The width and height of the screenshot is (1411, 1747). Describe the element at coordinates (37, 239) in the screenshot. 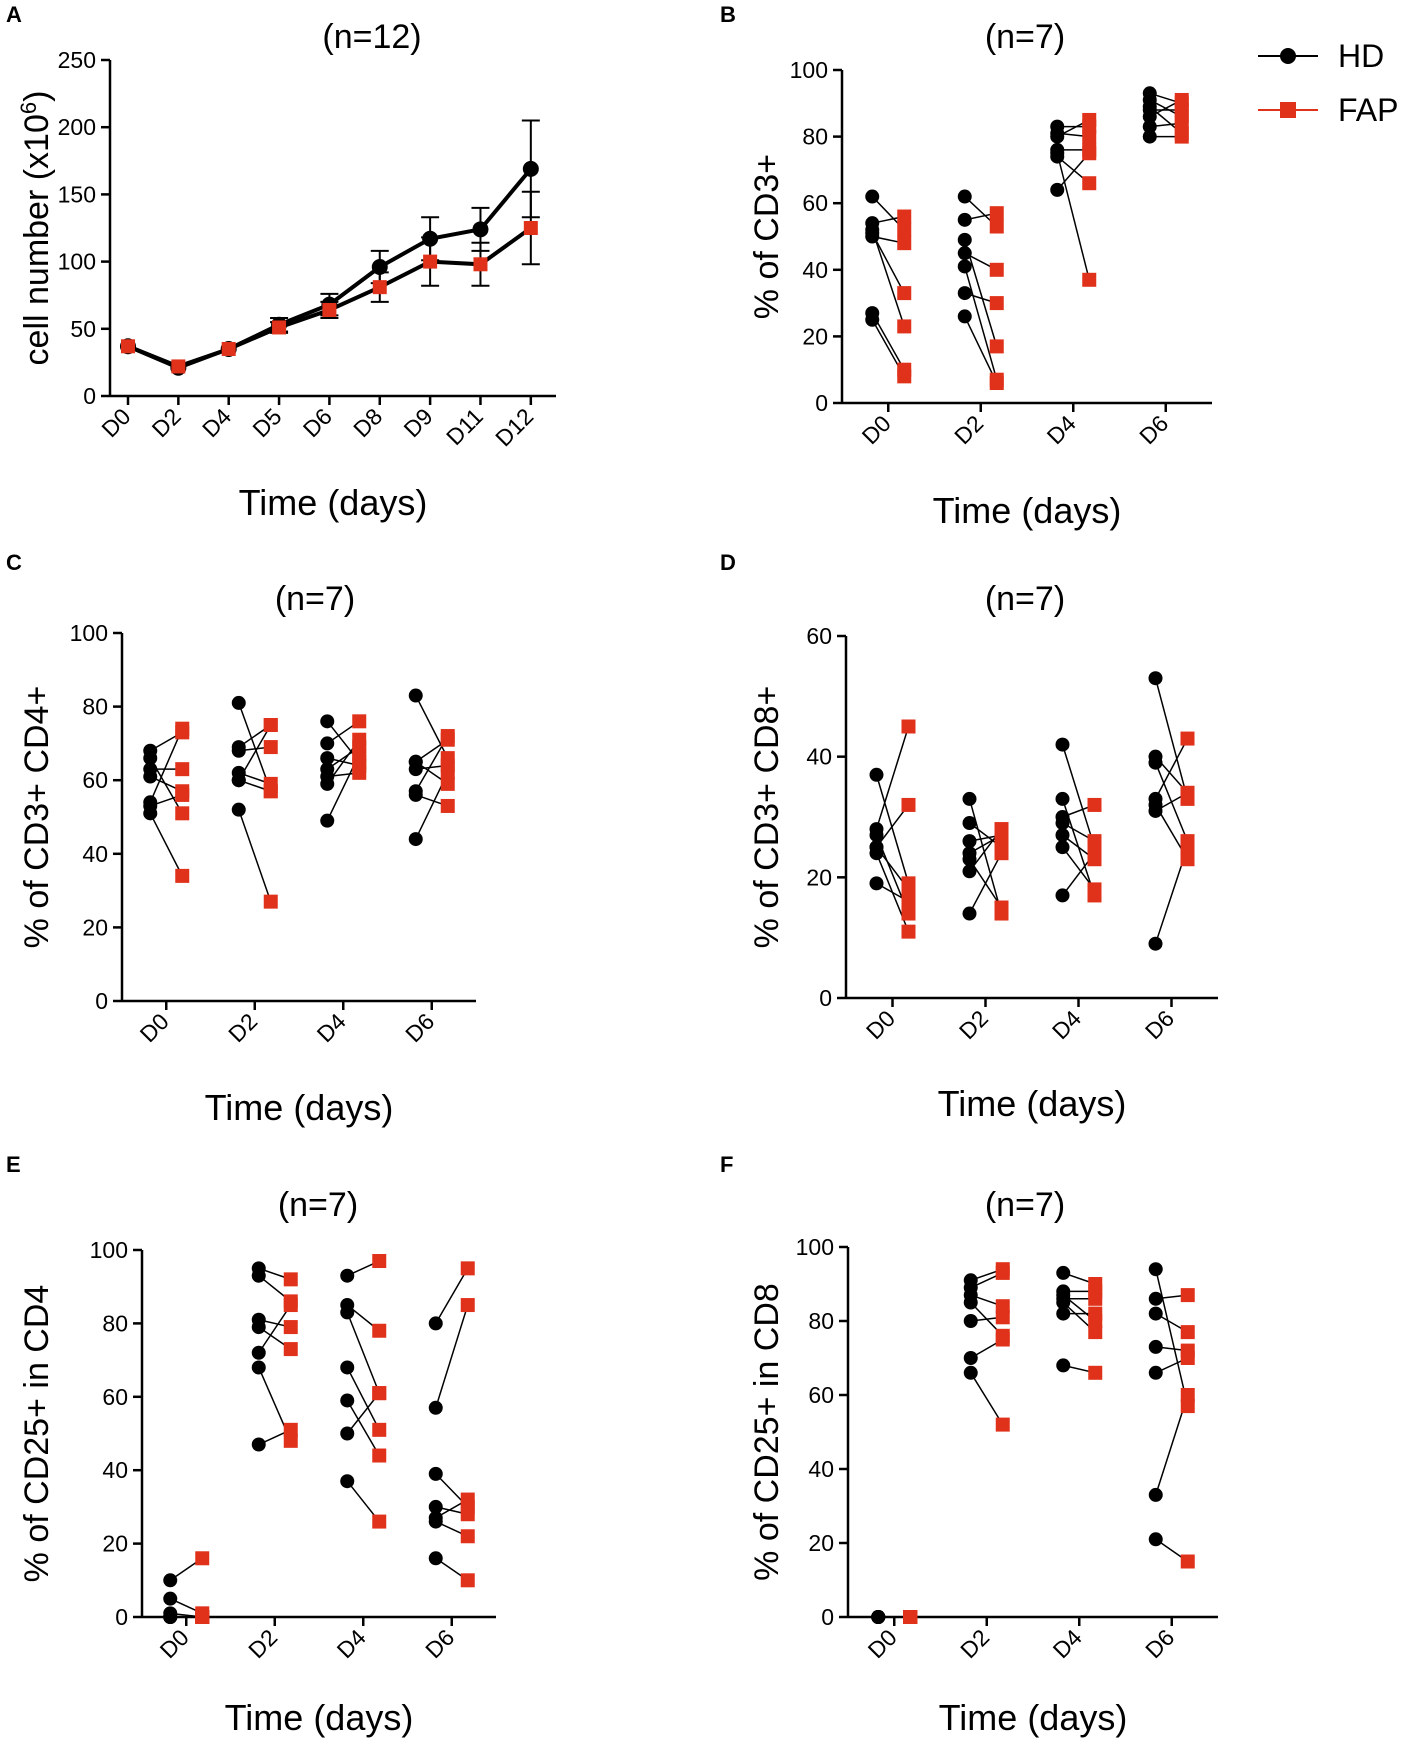

I see `y-axis-label-main: cell number (x10` at that location.